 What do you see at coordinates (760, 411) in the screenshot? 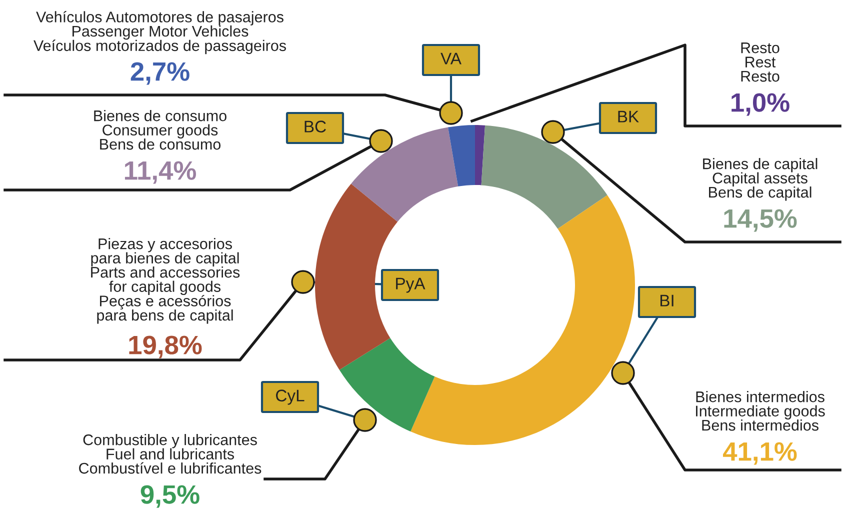
I see `slice-label: Bienes intermedios Intermediate goods Bens intermedios` at bounding box center [760, 411].